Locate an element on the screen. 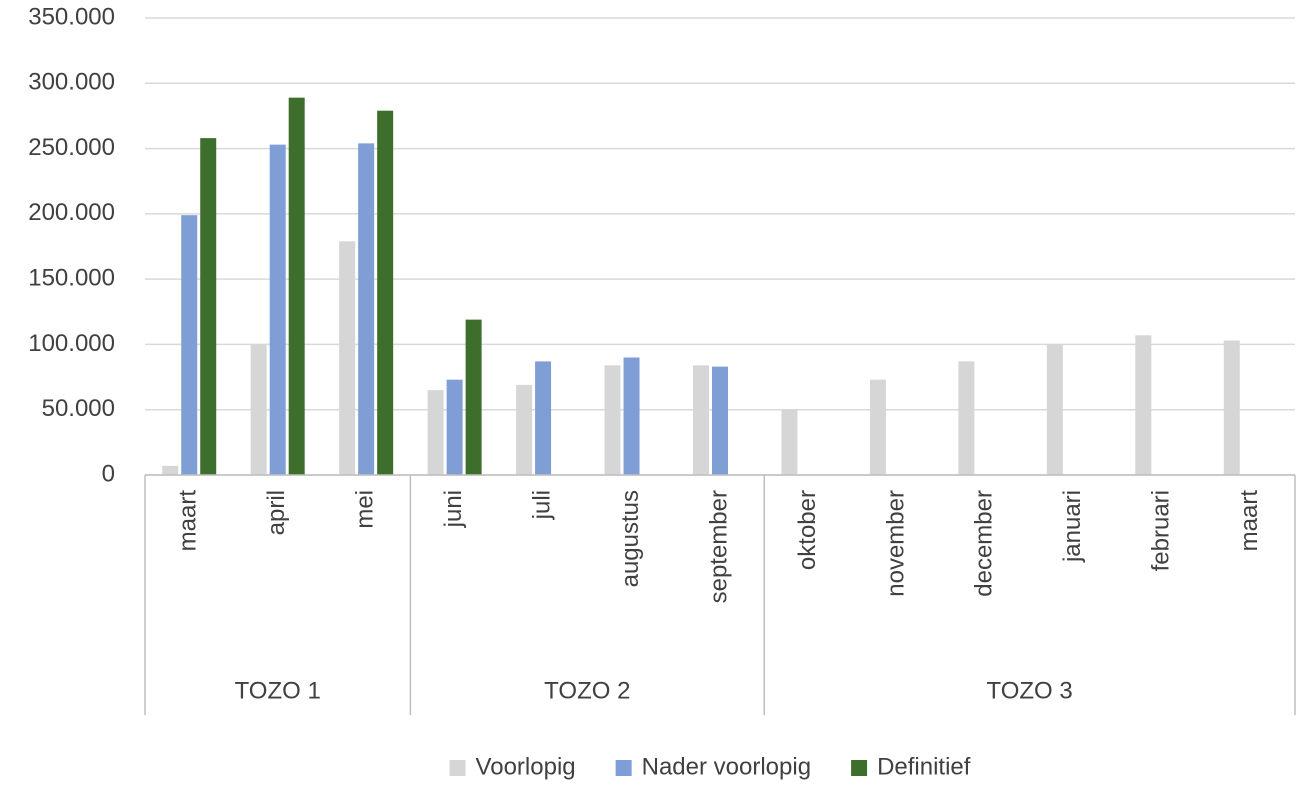 The image size is (1299, 799). x-tick-label: januari is located at coordinates (1072, 526).